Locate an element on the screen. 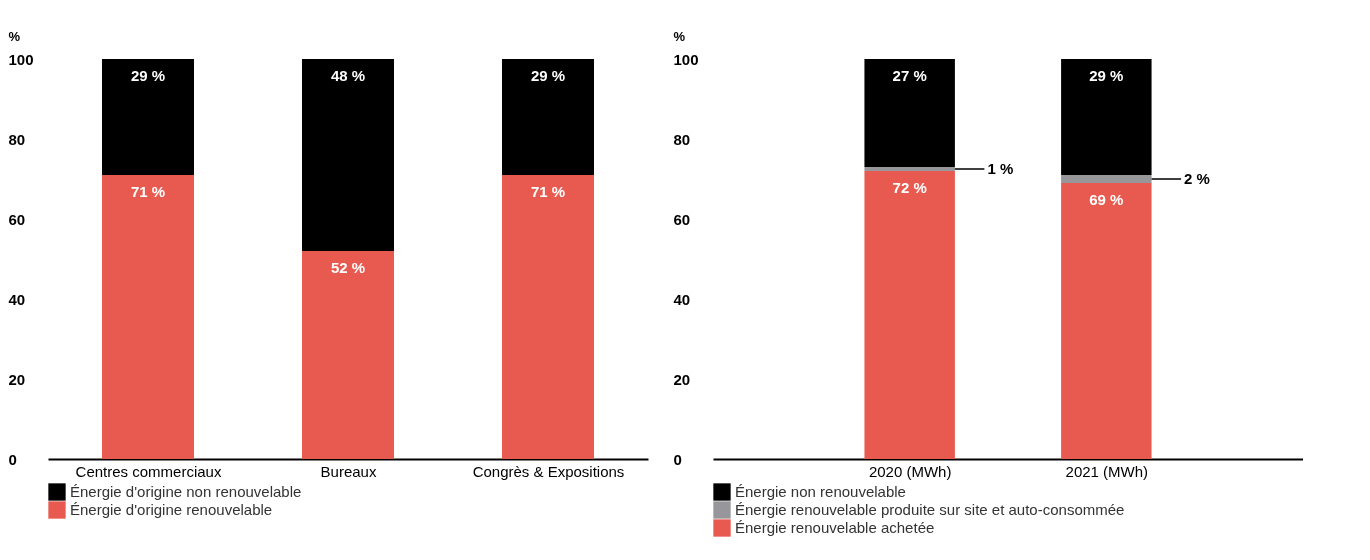 The image size is (1370, 560). data-label: 27 % is located at coordinates (909, 75).